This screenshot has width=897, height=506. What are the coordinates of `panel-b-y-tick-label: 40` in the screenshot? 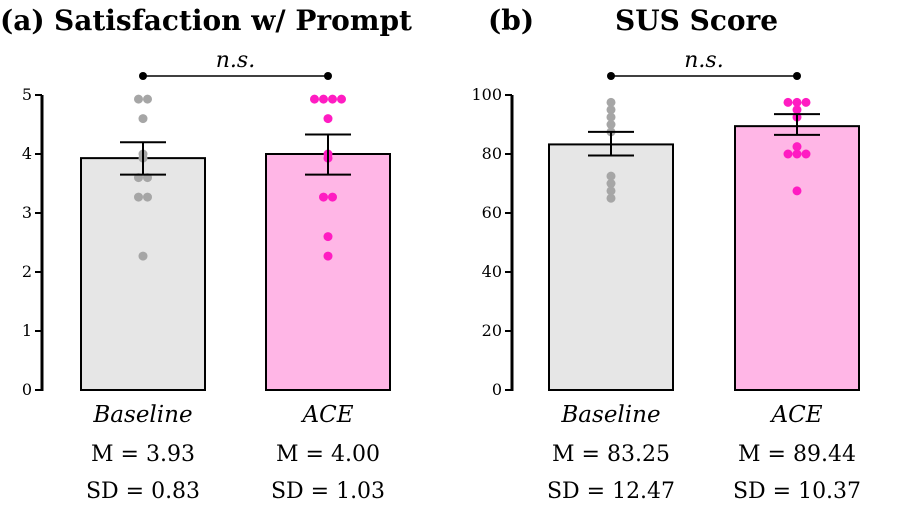 It's located at (492, 271).